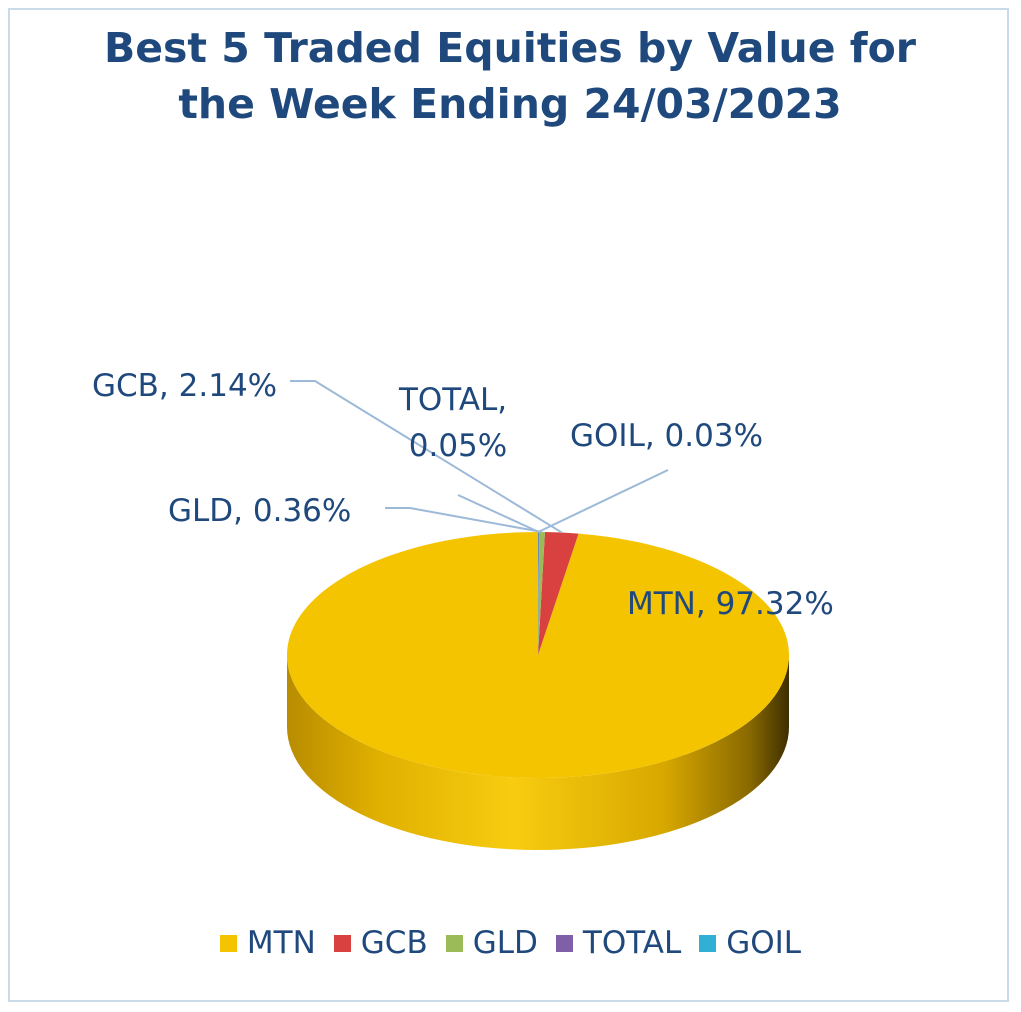  What do you see at coordinates (452, 400) in the screenshot?
I see `data-label-total-name: TOTAL,` at bounding box center [452, 400].